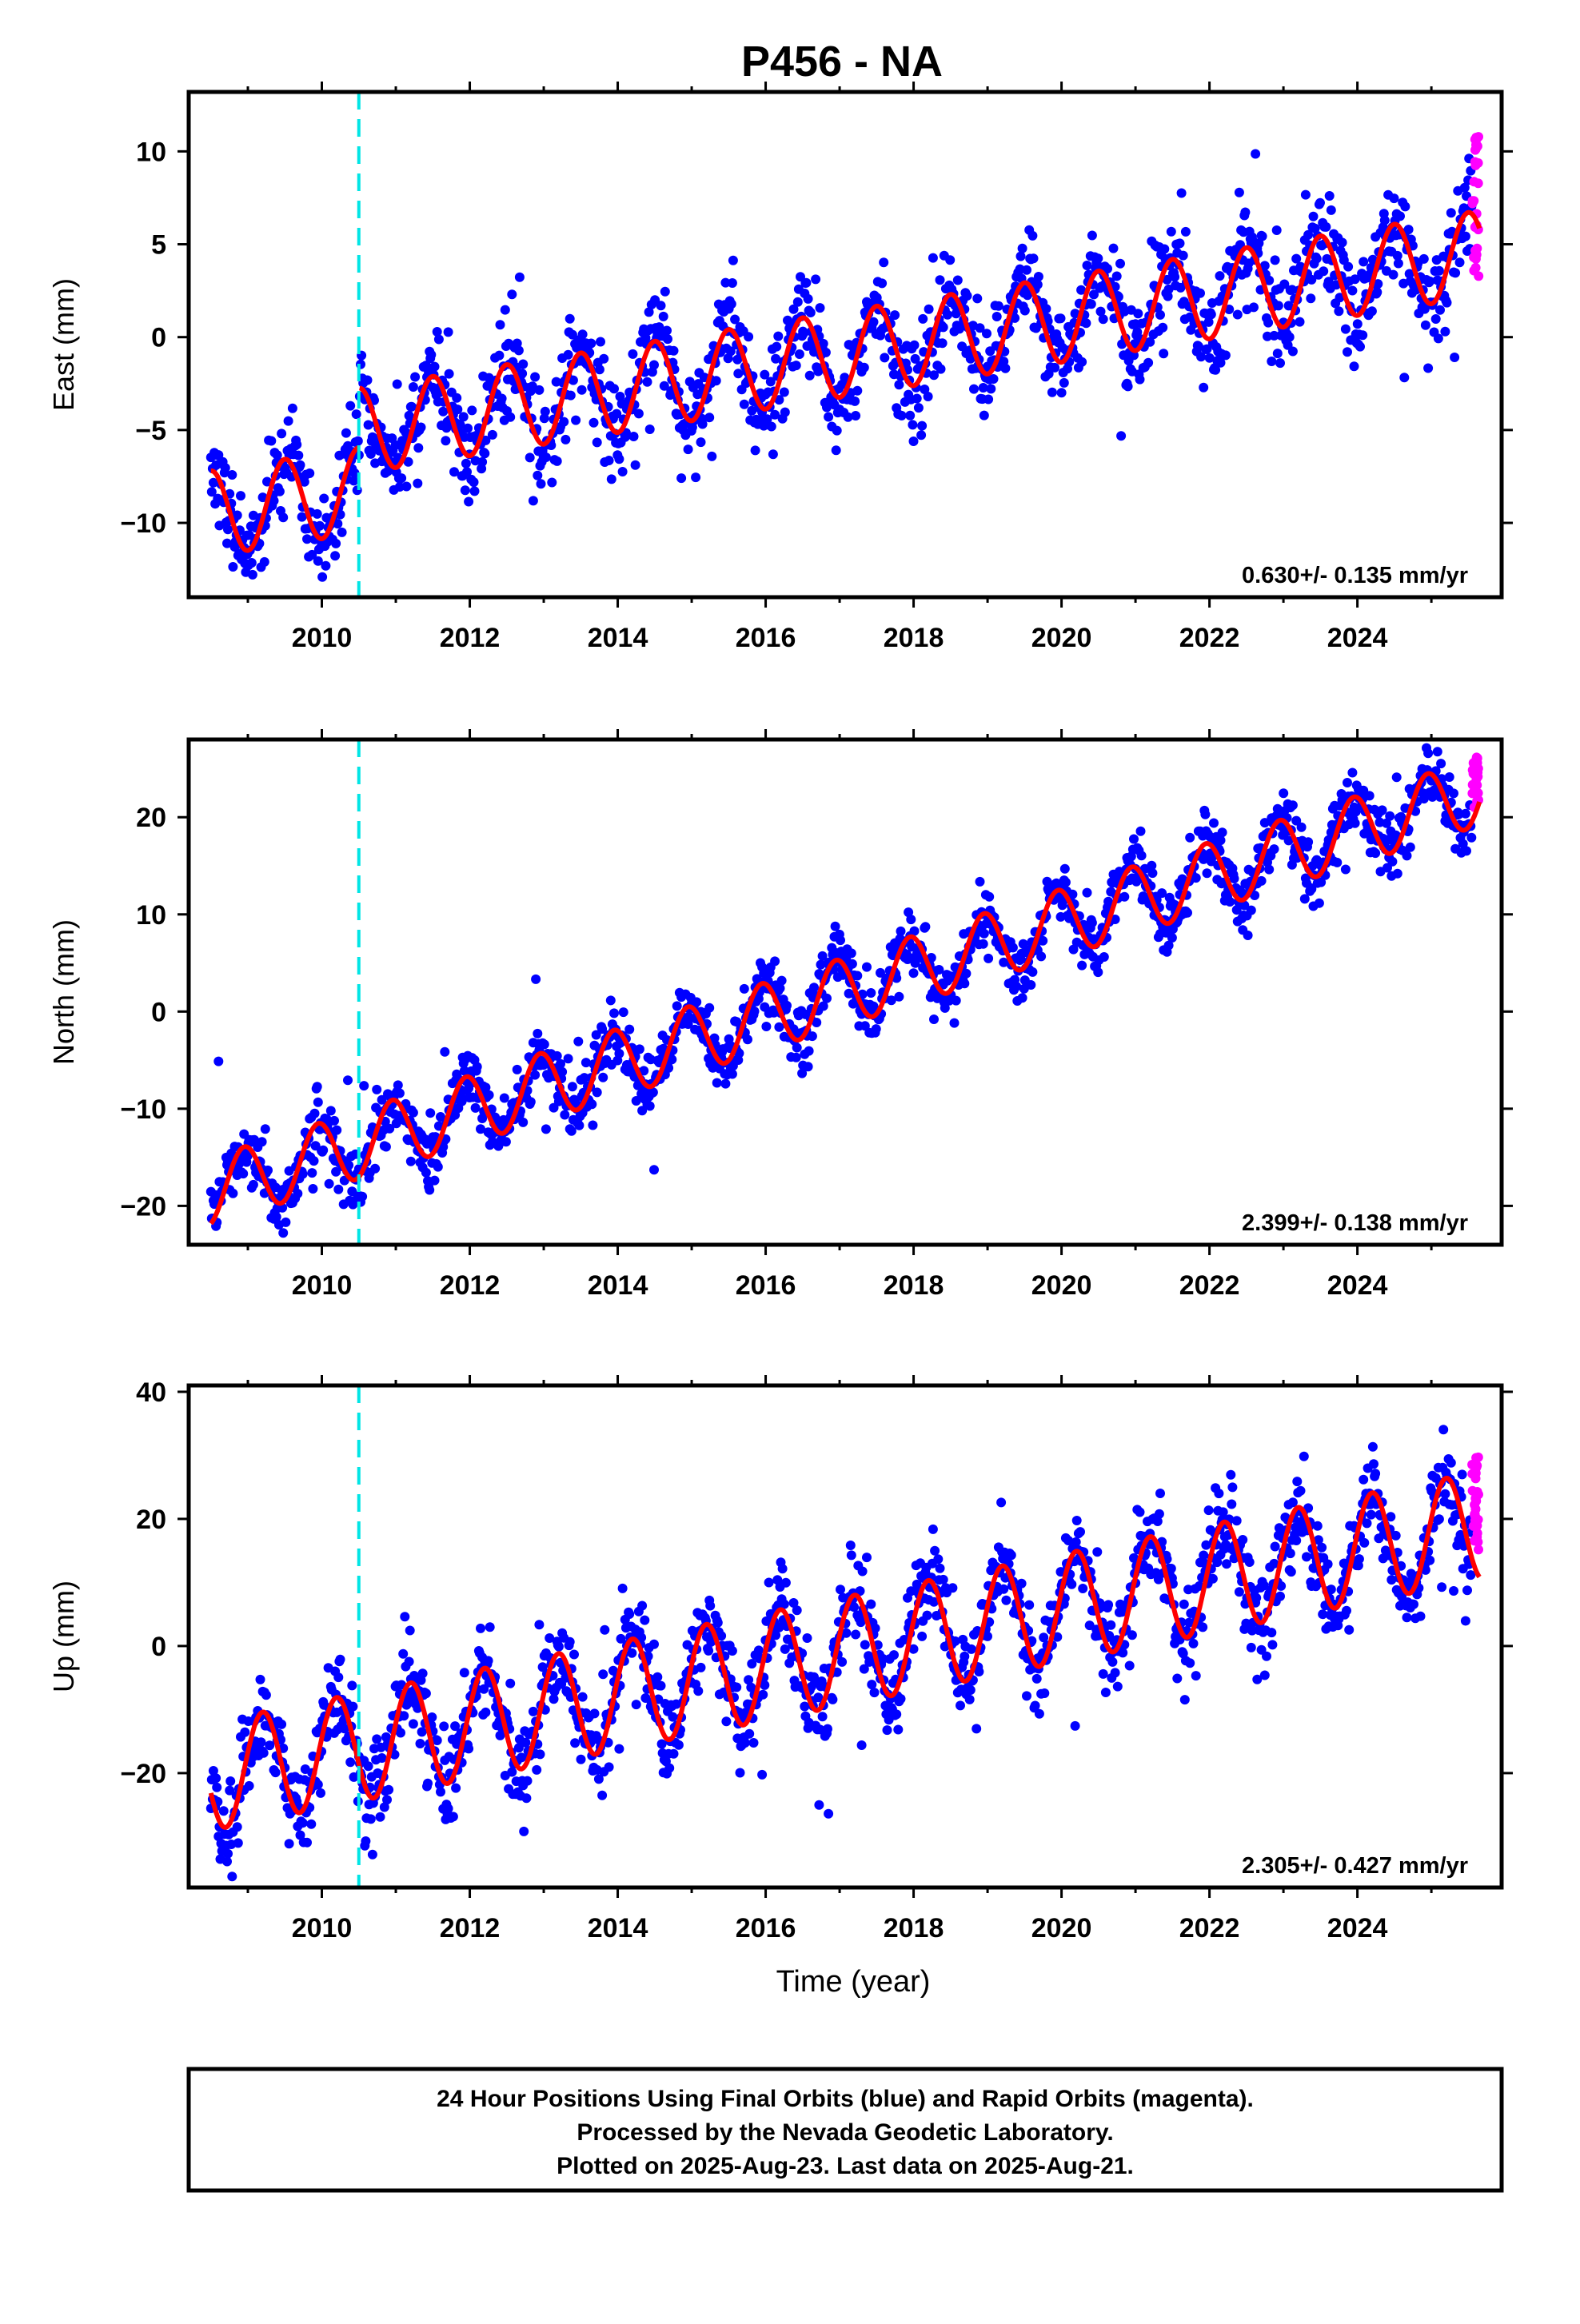 The image size is (1580, 2324). What do you see at coordinates (1061, 1928) in the screenshot?
I see `x-tick-label: 2020` at bounding box center [1061, 1928].